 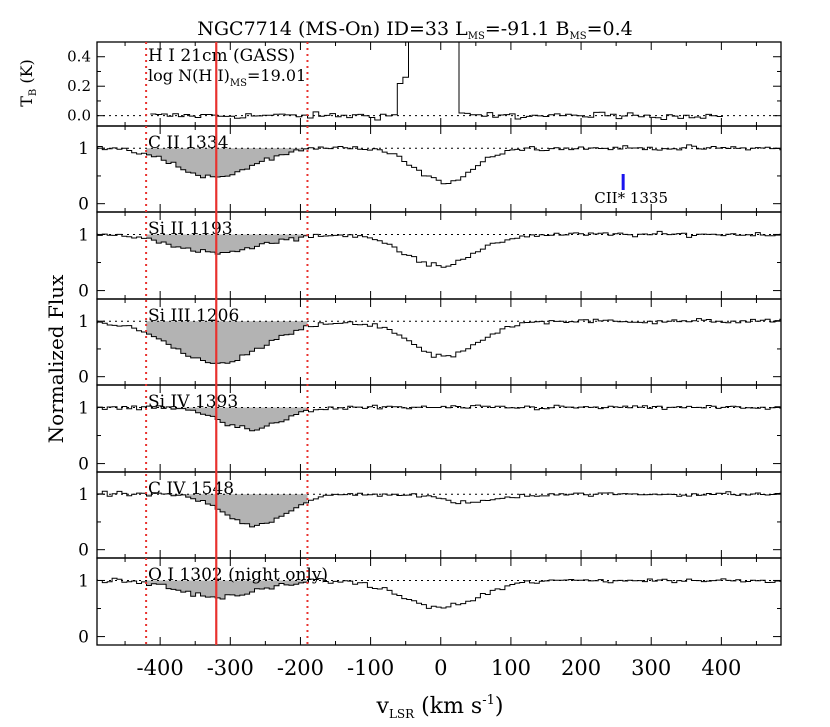 I want to click on panel-label: Si III 1206, so click(x=193, y=316).